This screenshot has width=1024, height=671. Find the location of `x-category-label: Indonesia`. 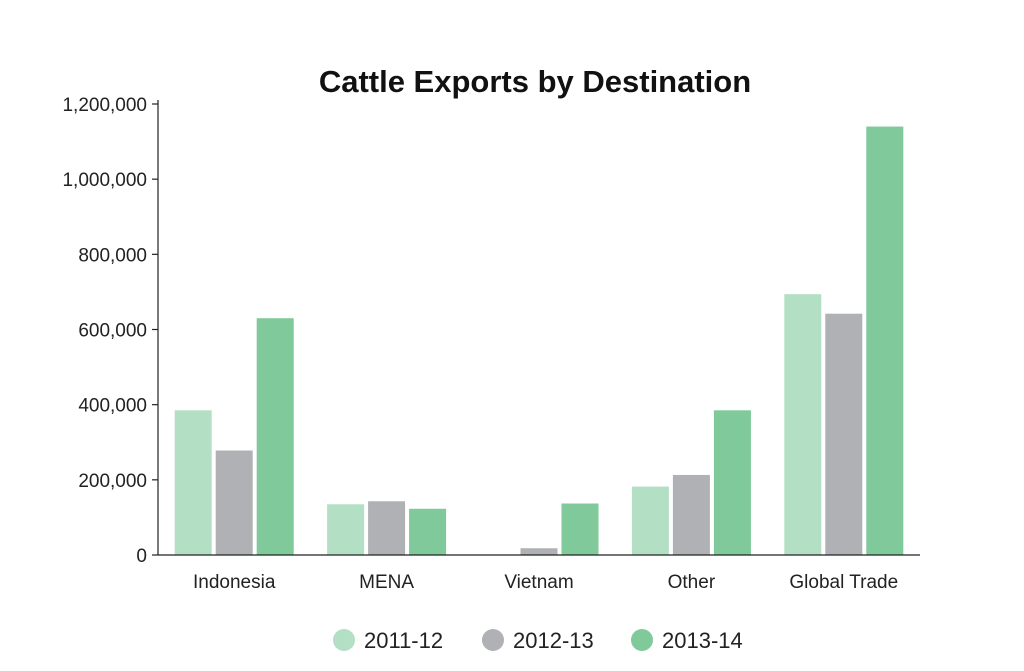

x-category-label: Indonesia is located at coordinates (234, 582).